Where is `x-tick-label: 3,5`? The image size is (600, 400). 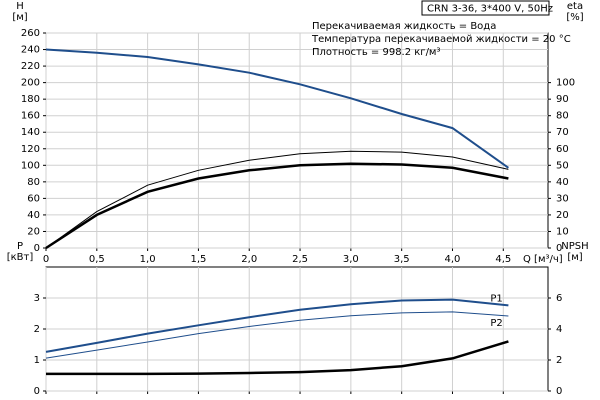 x-tick-label: 3,5 is located at coordinates (402, 259).